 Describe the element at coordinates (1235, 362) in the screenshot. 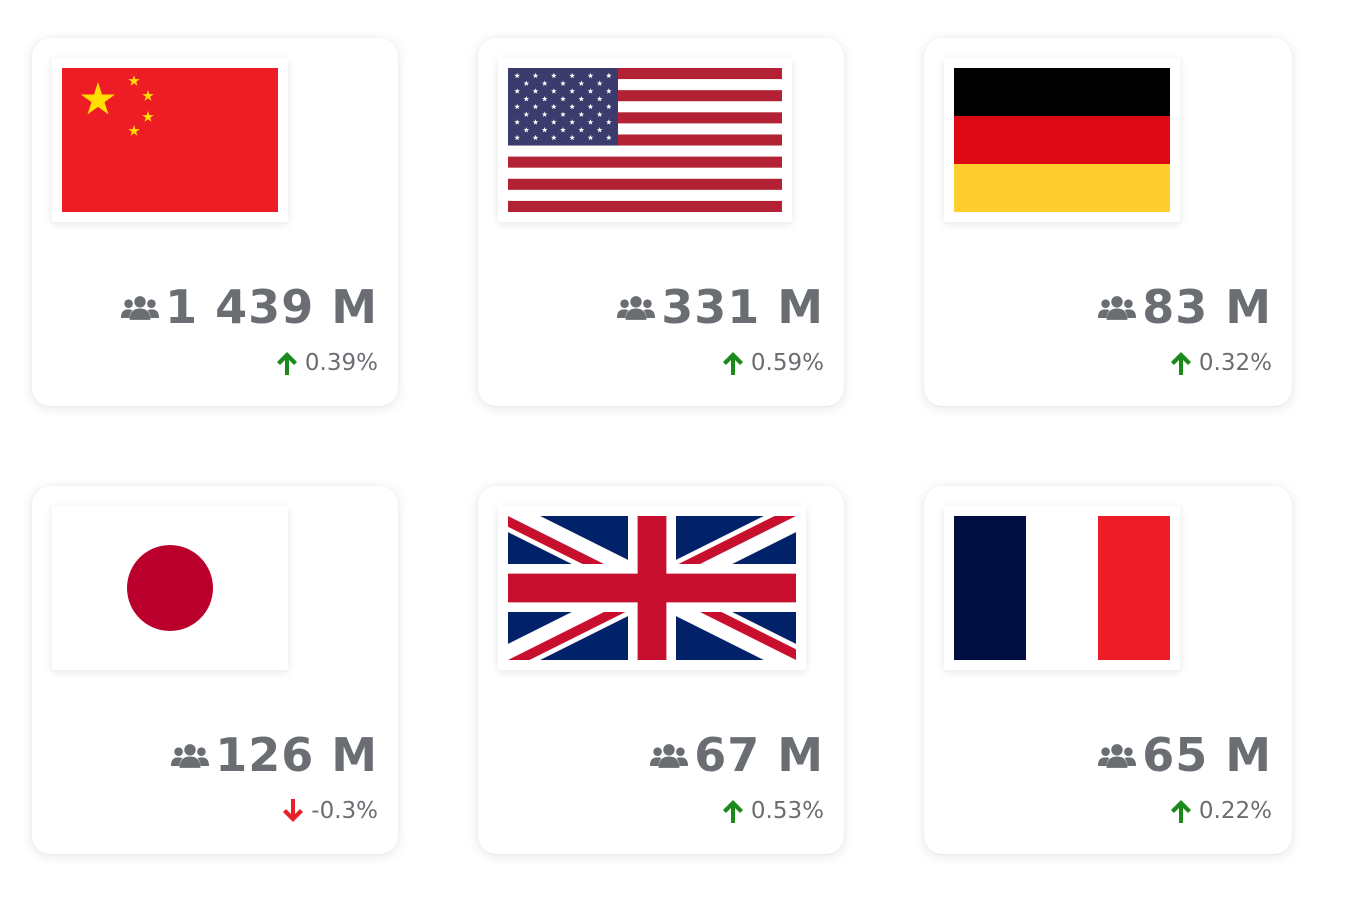

I see `growth-text: 0.32%` at that location.